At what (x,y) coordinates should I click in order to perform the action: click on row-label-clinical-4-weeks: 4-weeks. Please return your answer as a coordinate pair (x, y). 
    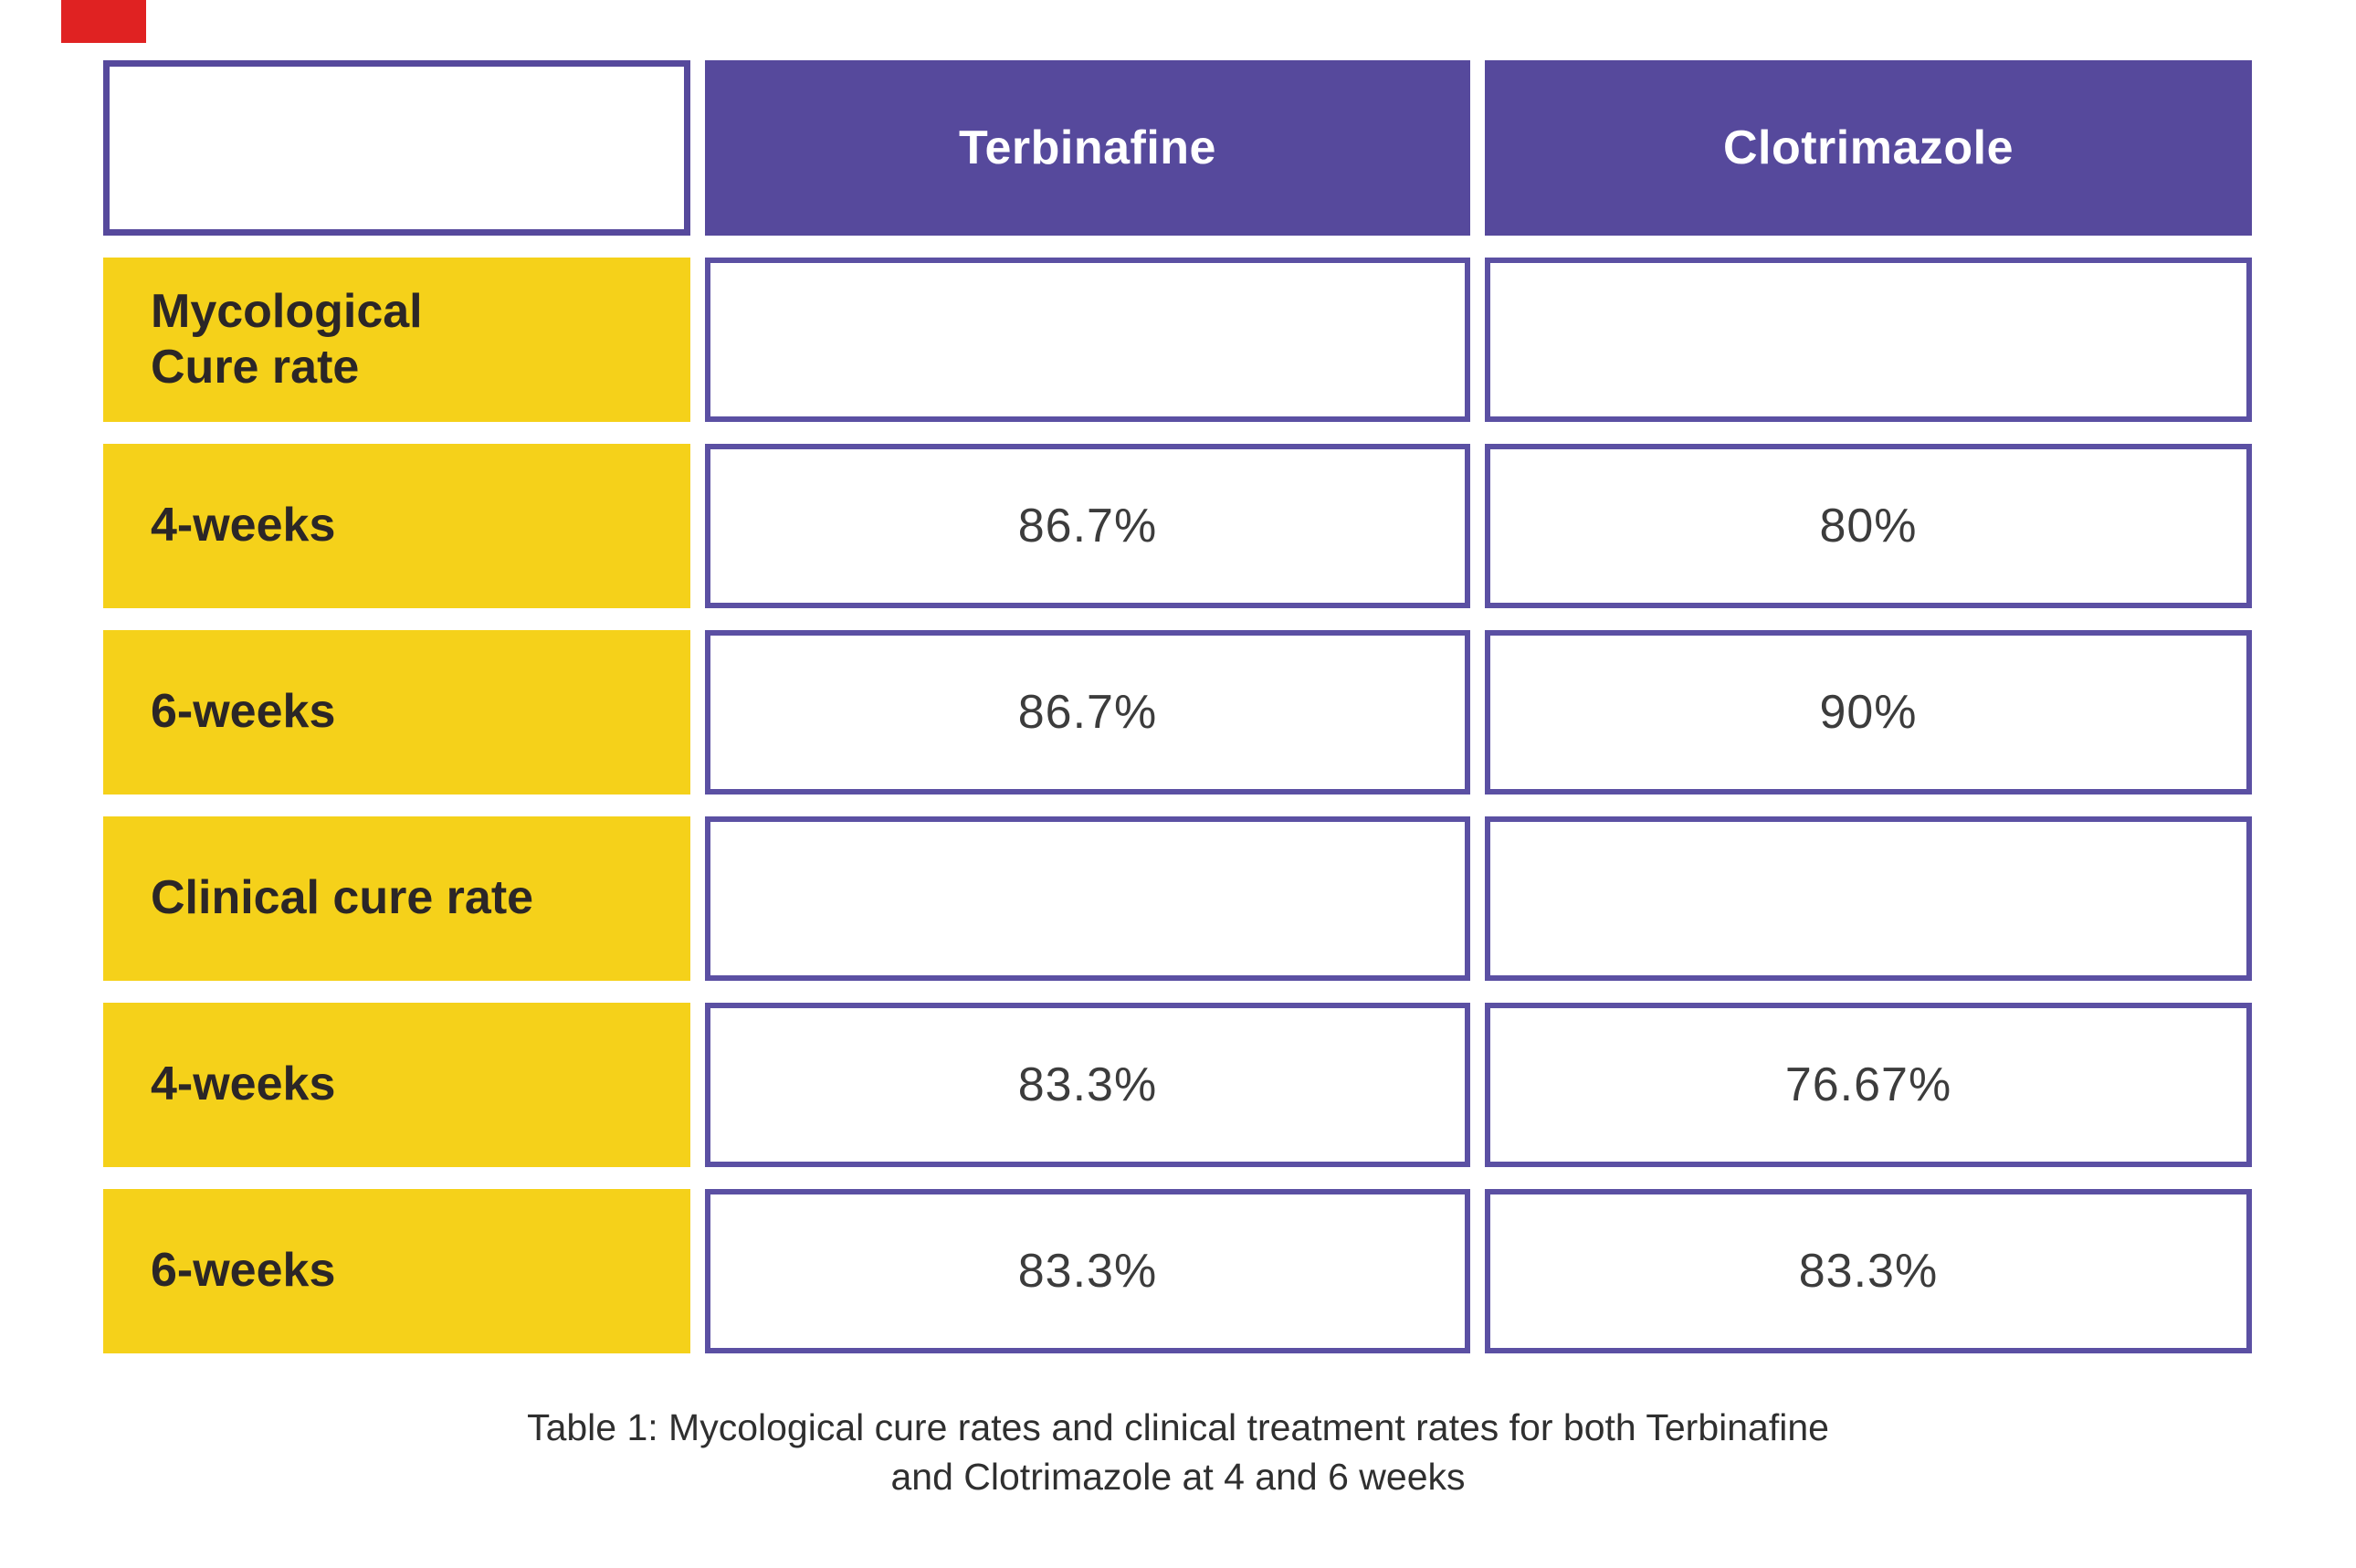
    Looking at the image, I should click on (396, 1085).